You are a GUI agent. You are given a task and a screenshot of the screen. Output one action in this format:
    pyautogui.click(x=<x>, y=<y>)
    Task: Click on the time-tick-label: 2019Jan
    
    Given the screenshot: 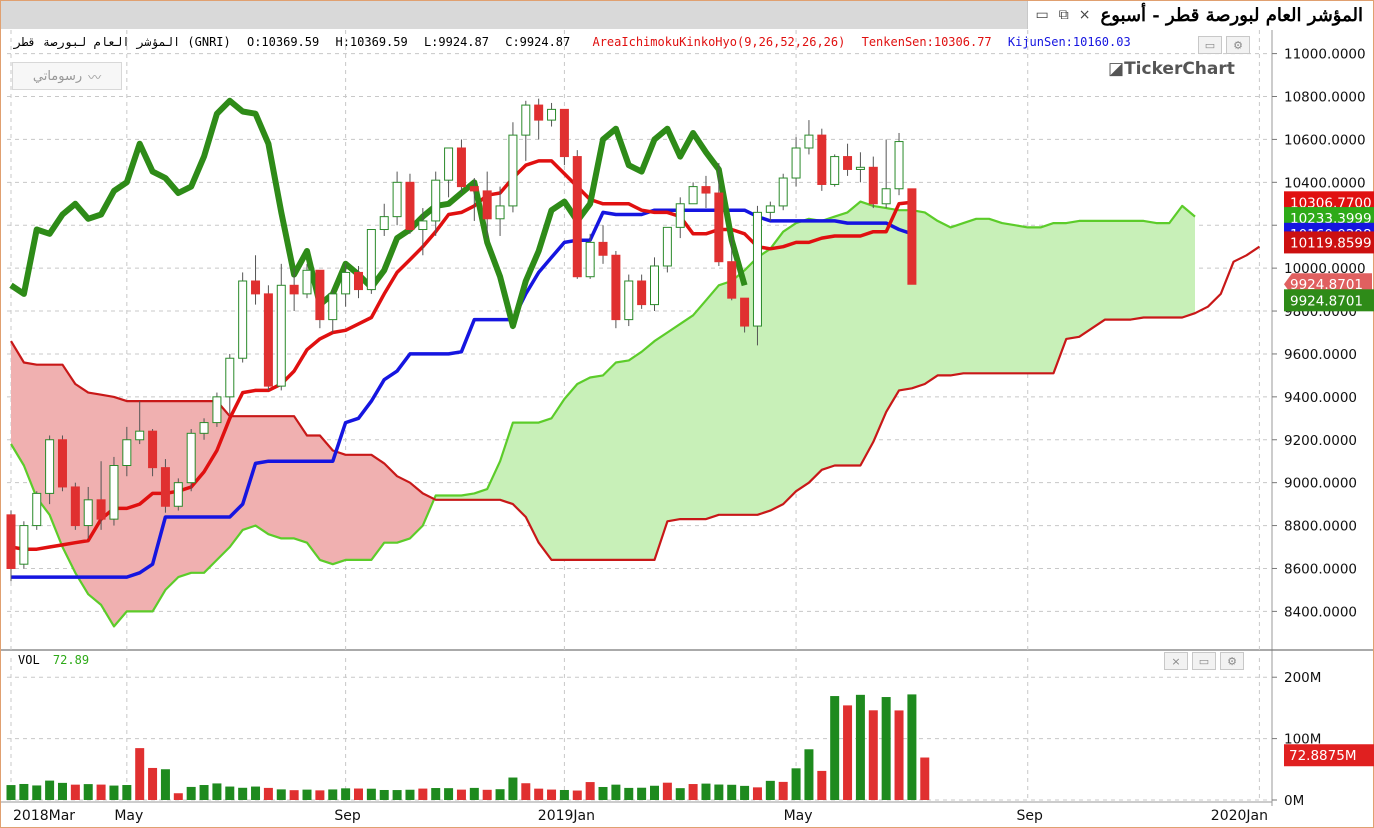 What is the action you would take?
    pyautogui.click(x=566, y=816)
    